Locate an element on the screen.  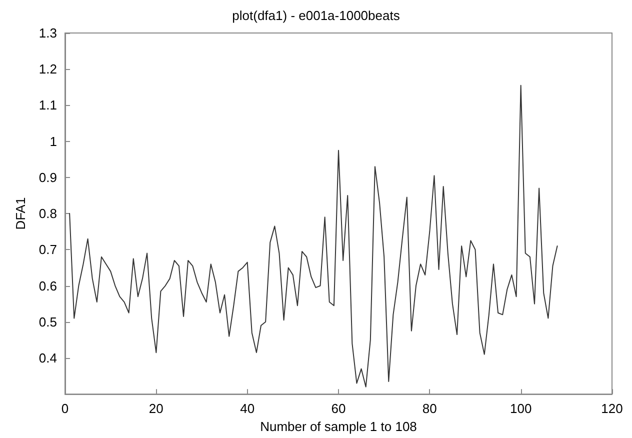
y-tick-label: 1.1 is located at coordinates (47, 105).